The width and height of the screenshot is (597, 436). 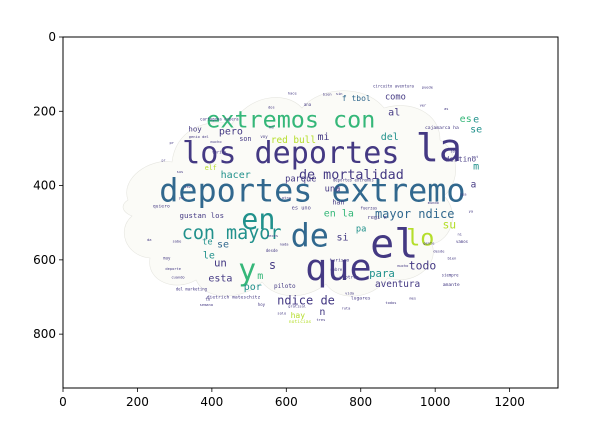 I want to click on word-36: le, so click(x=209, y=256).